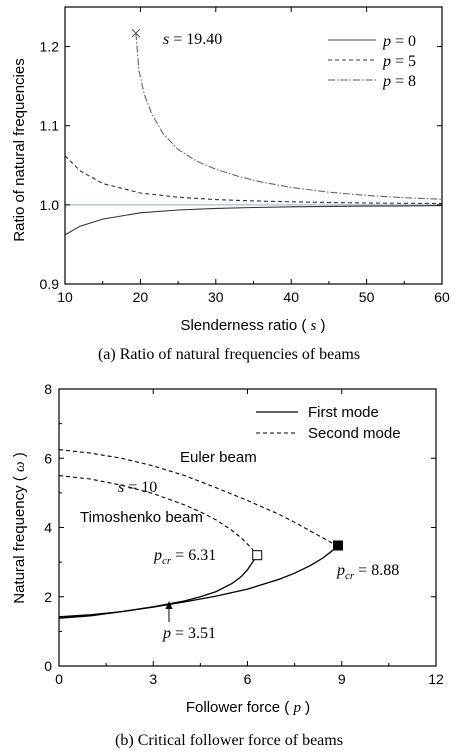  What do you see at coordinates (19, 528) in the screenshot?
I see `chart-b-y-axis-label: Natural frequency ( ω )` at bounding box center [19, 528].